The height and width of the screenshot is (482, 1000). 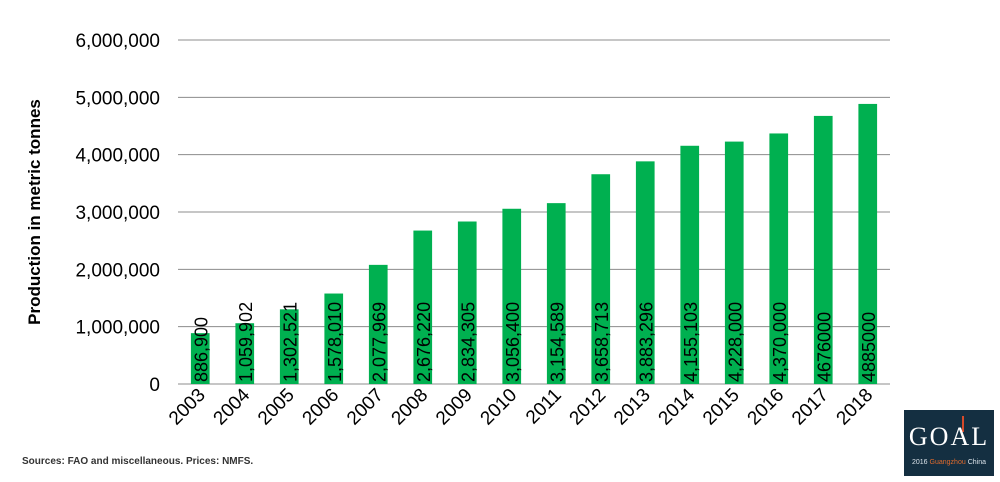 What do you see at coordinates (963, 424) in the screenshot?
I see `flame-icon` at bounding box center [963, 424].